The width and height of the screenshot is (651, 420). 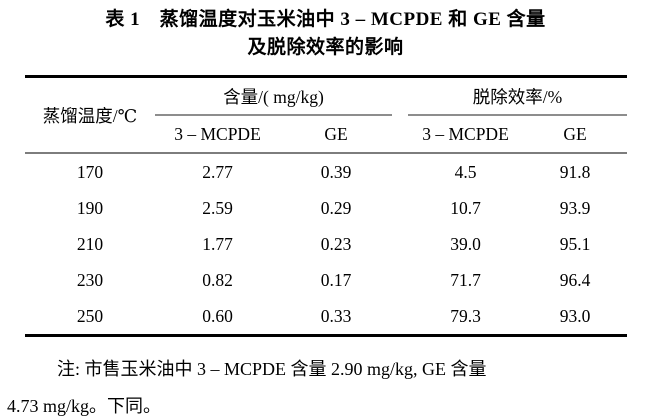 What do you see at coordinates (90, 243) in the screenshot?
I see `temp-value: 210` at bounding box center [90, 243].